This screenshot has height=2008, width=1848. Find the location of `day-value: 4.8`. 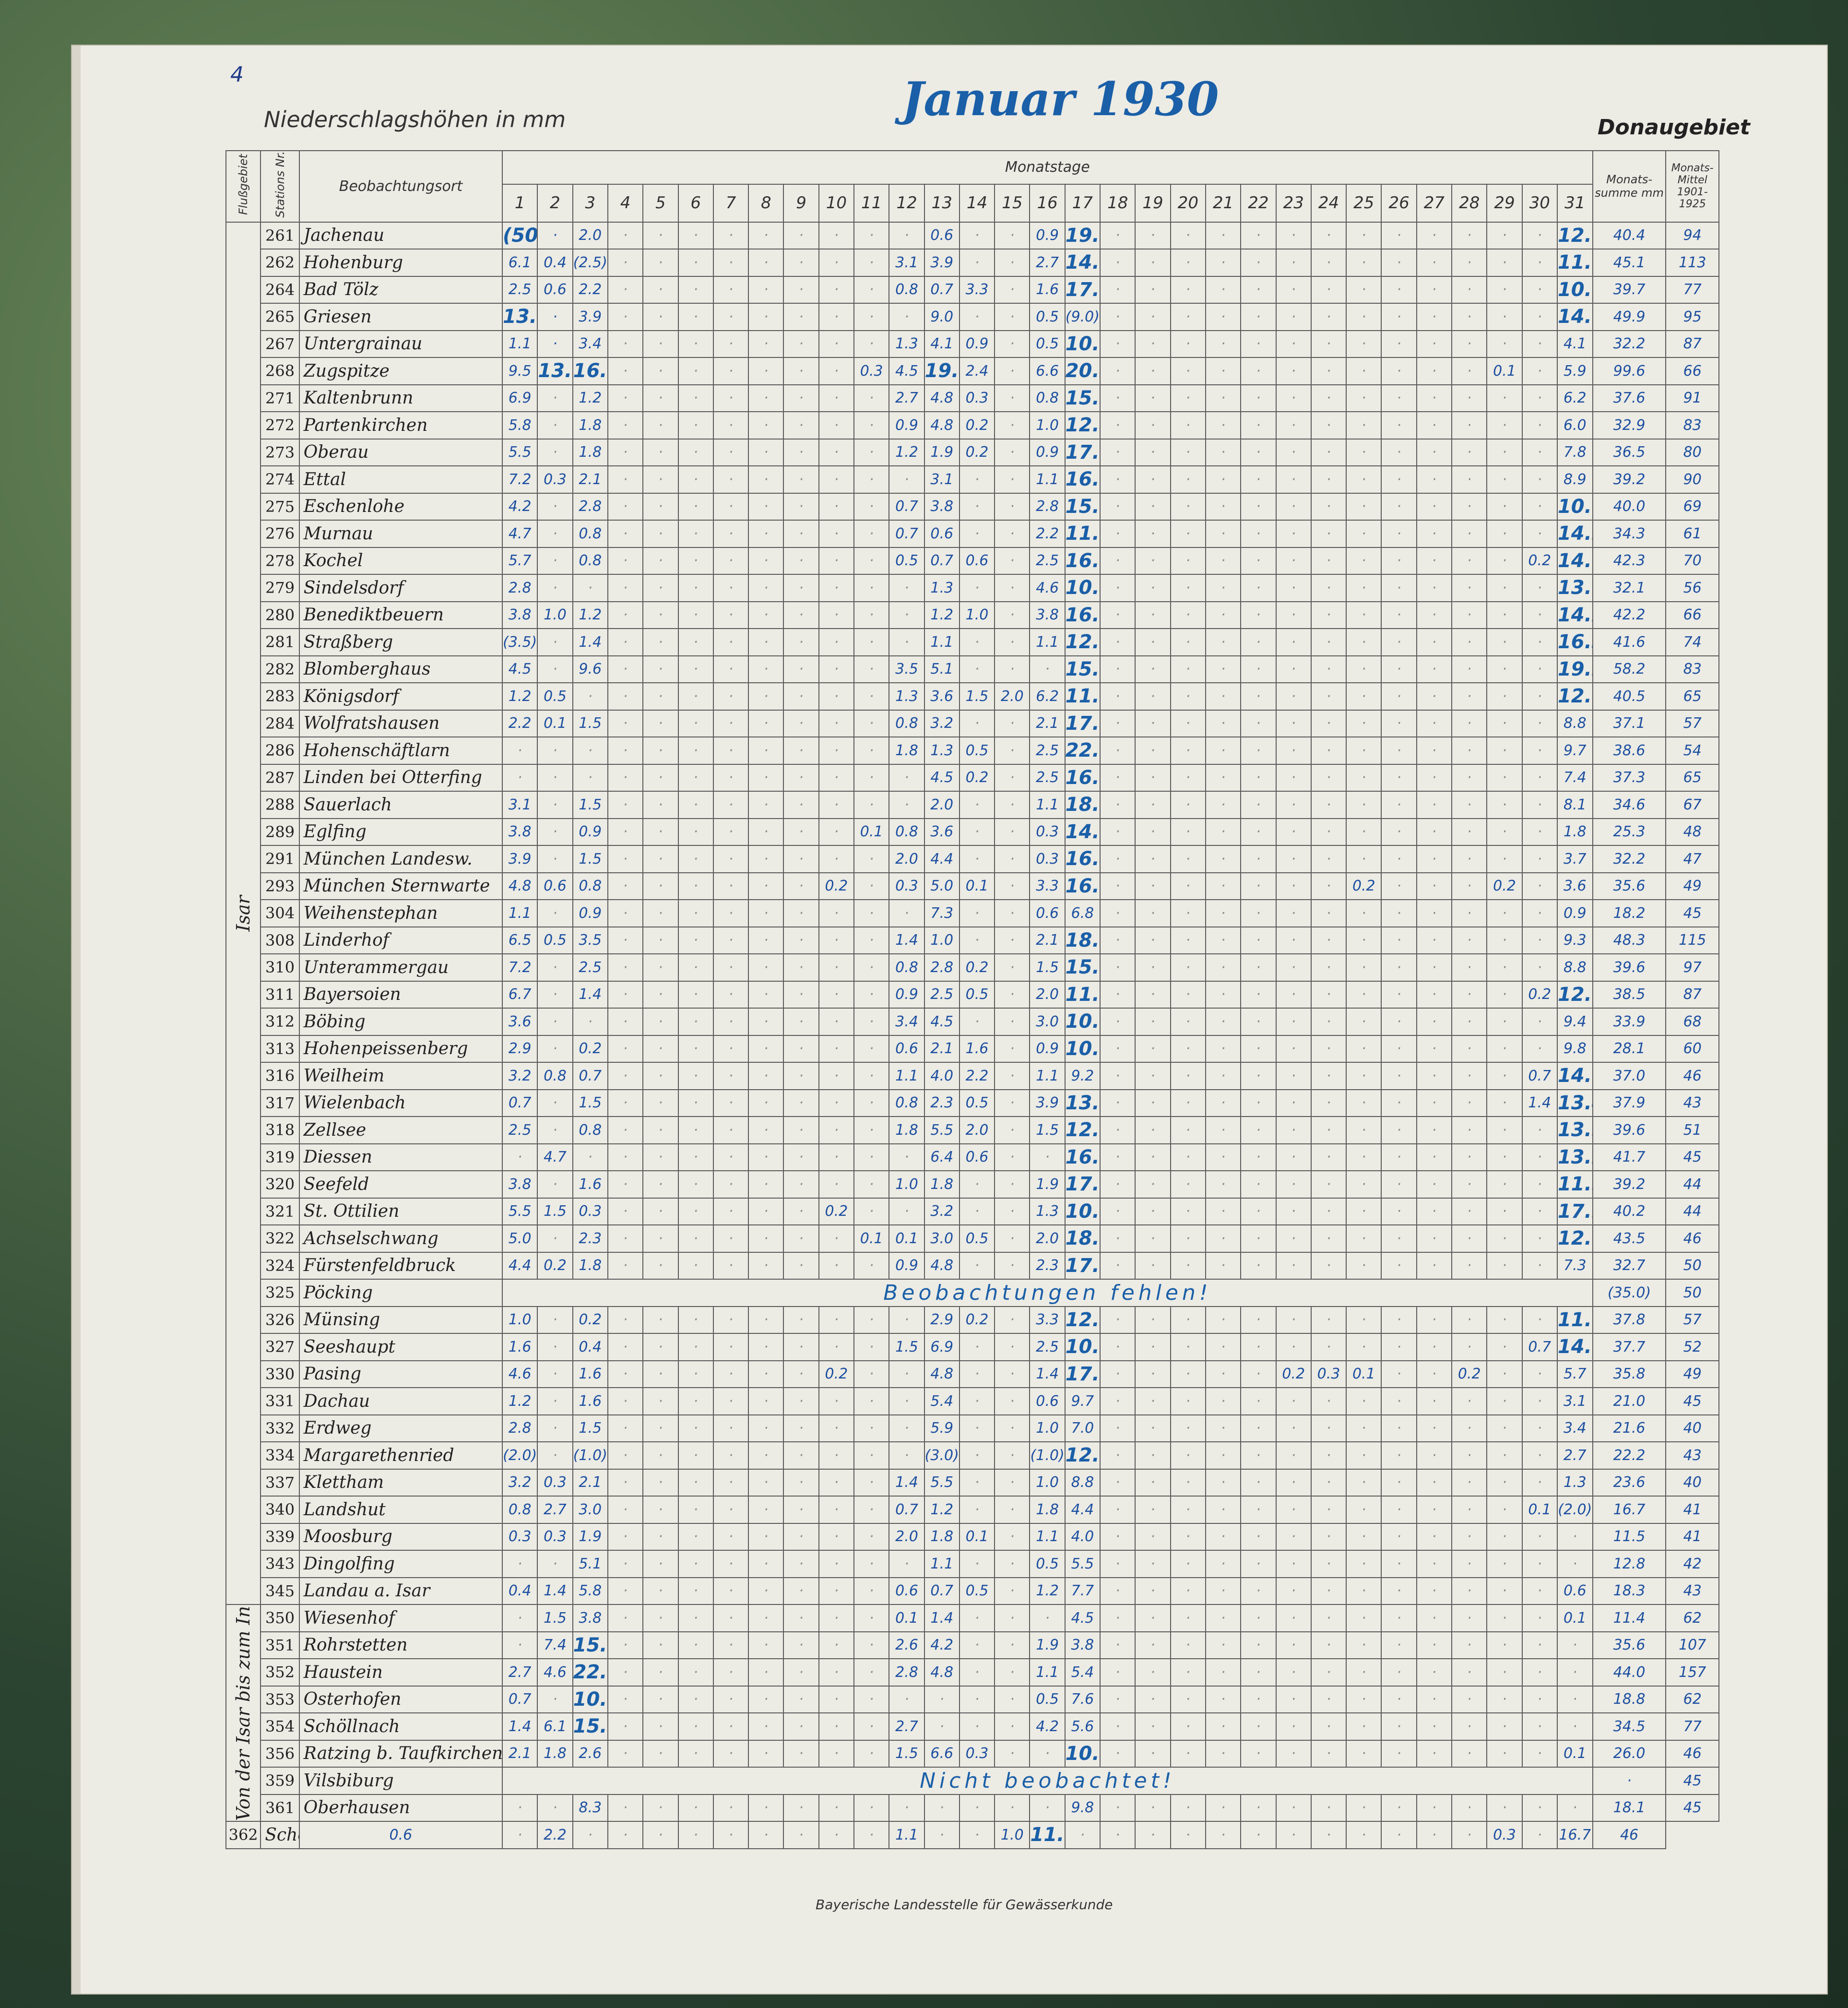

day-value: 4.8 is located at coordinates (942, 1265).